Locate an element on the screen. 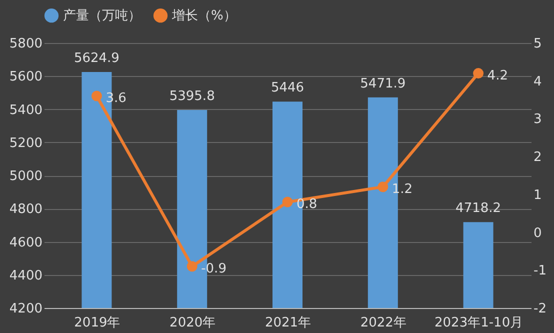 The width and height of the screenshot is (554, 333). y2-tick-label: 1 is located at coordinates (538, 195).